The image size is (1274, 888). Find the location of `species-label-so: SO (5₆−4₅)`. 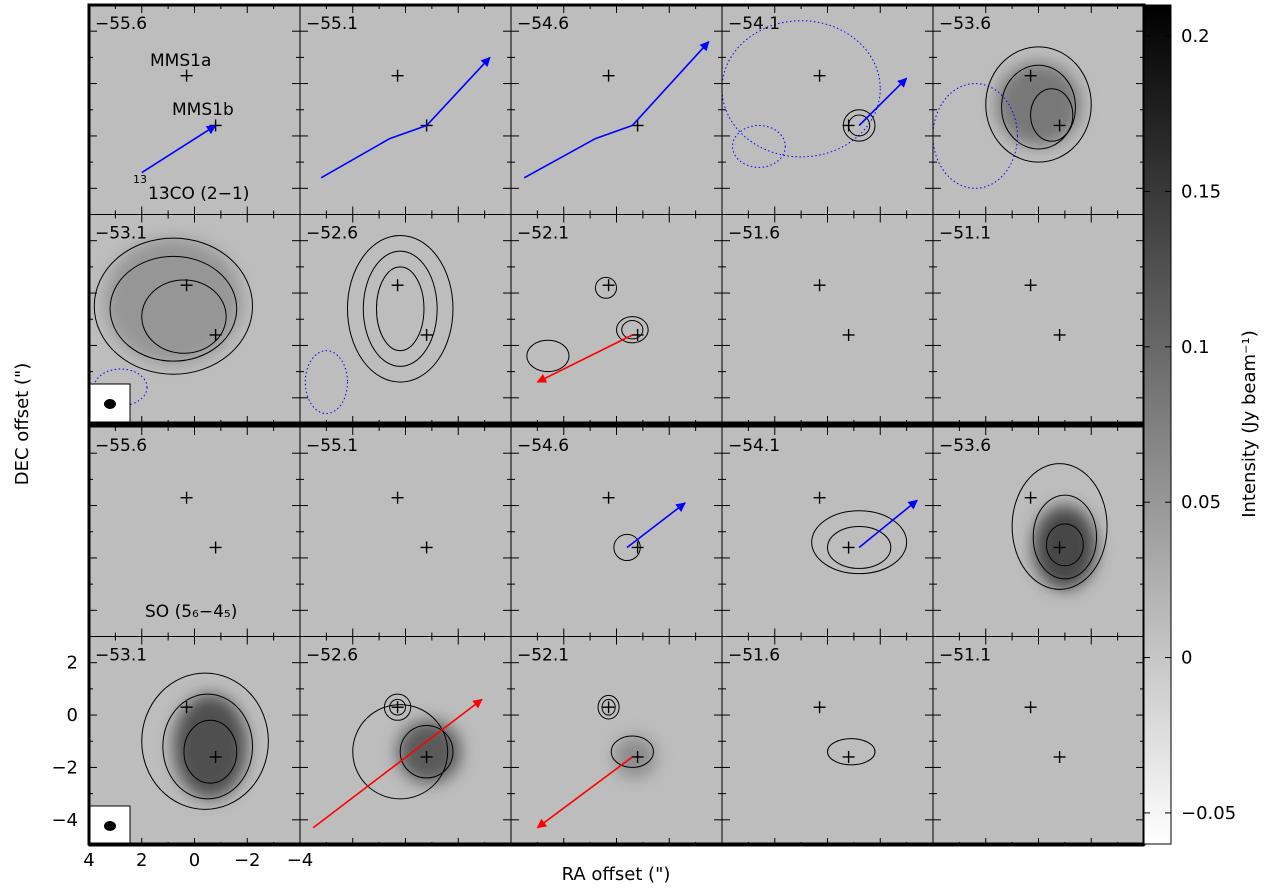

species-label-so: SO (5₆−4₅) is located at coordinates (191, 612).